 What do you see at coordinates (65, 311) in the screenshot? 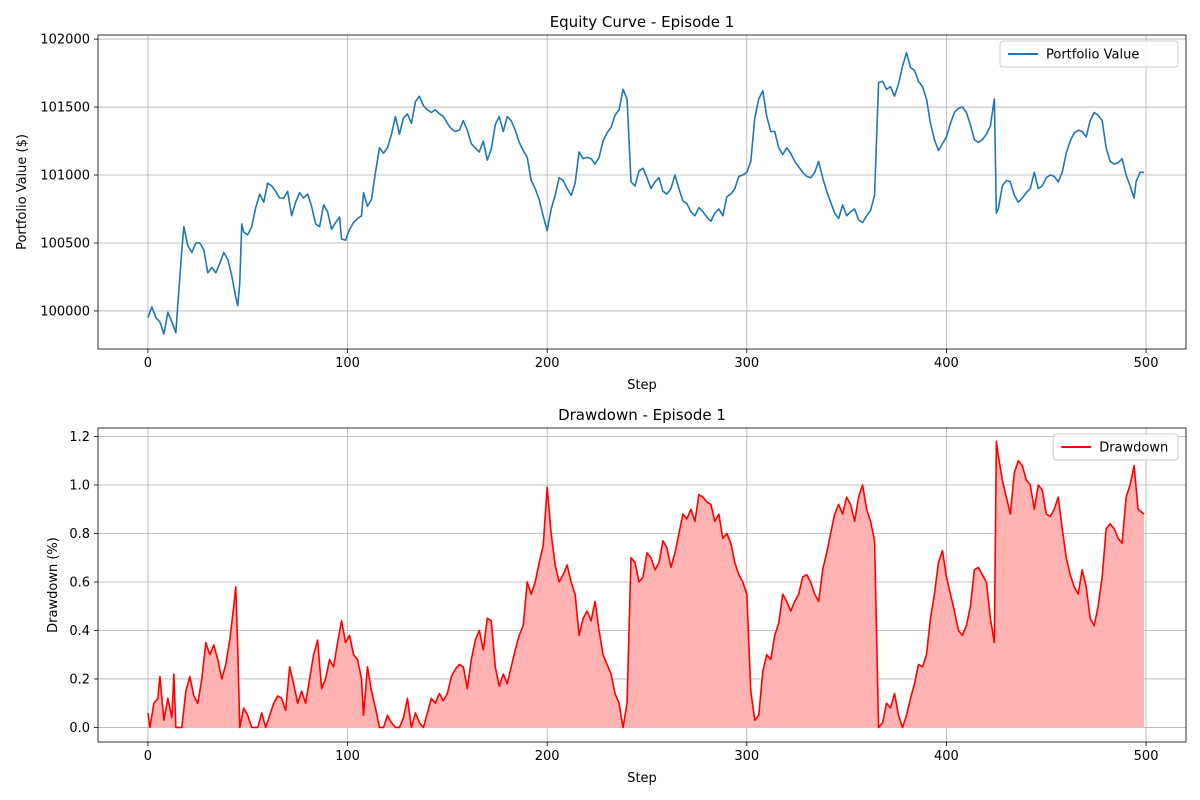
I see `equity-ytick-label: 100000` at bounding box center [65, 311].